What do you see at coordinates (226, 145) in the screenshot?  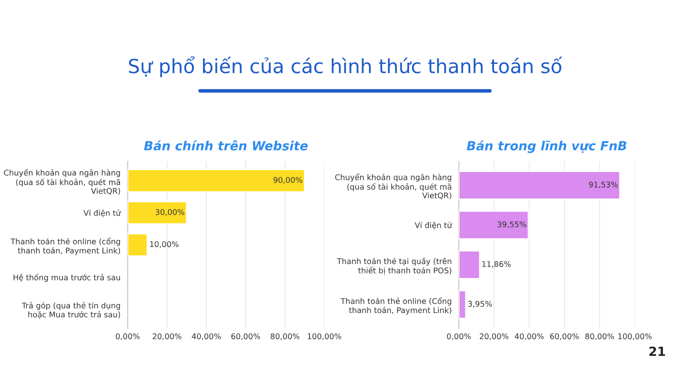 I see `chart-title: Bán chính trên Website` at bounding box center [226, 145].